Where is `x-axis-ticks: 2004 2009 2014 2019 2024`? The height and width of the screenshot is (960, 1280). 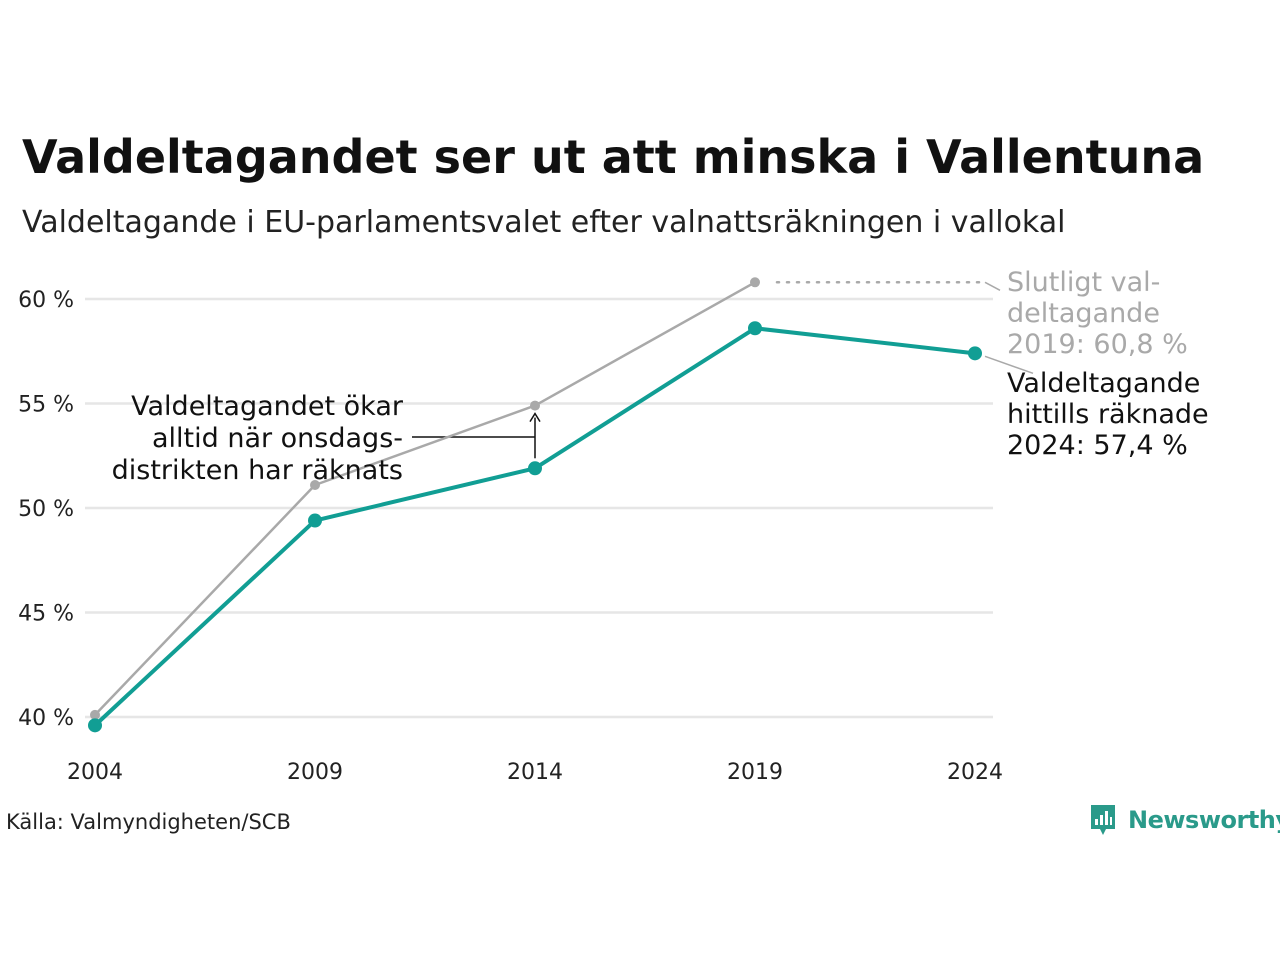
x-axis-ticks: 2004 2009 2014 2019 2024 is located at coordinates (535, 772).